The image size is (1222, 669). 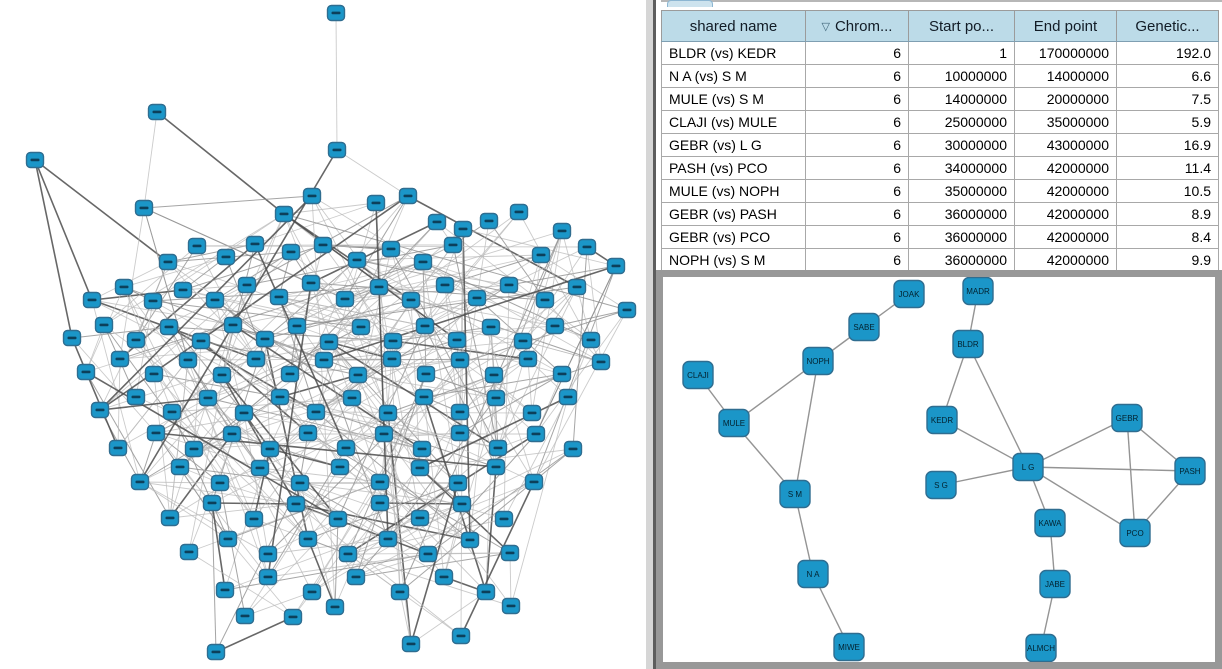 What do you see at coordinates (978, 291) in the screenshot?
I see `sub-network-node-MADR` at bounding box center [978, 291].